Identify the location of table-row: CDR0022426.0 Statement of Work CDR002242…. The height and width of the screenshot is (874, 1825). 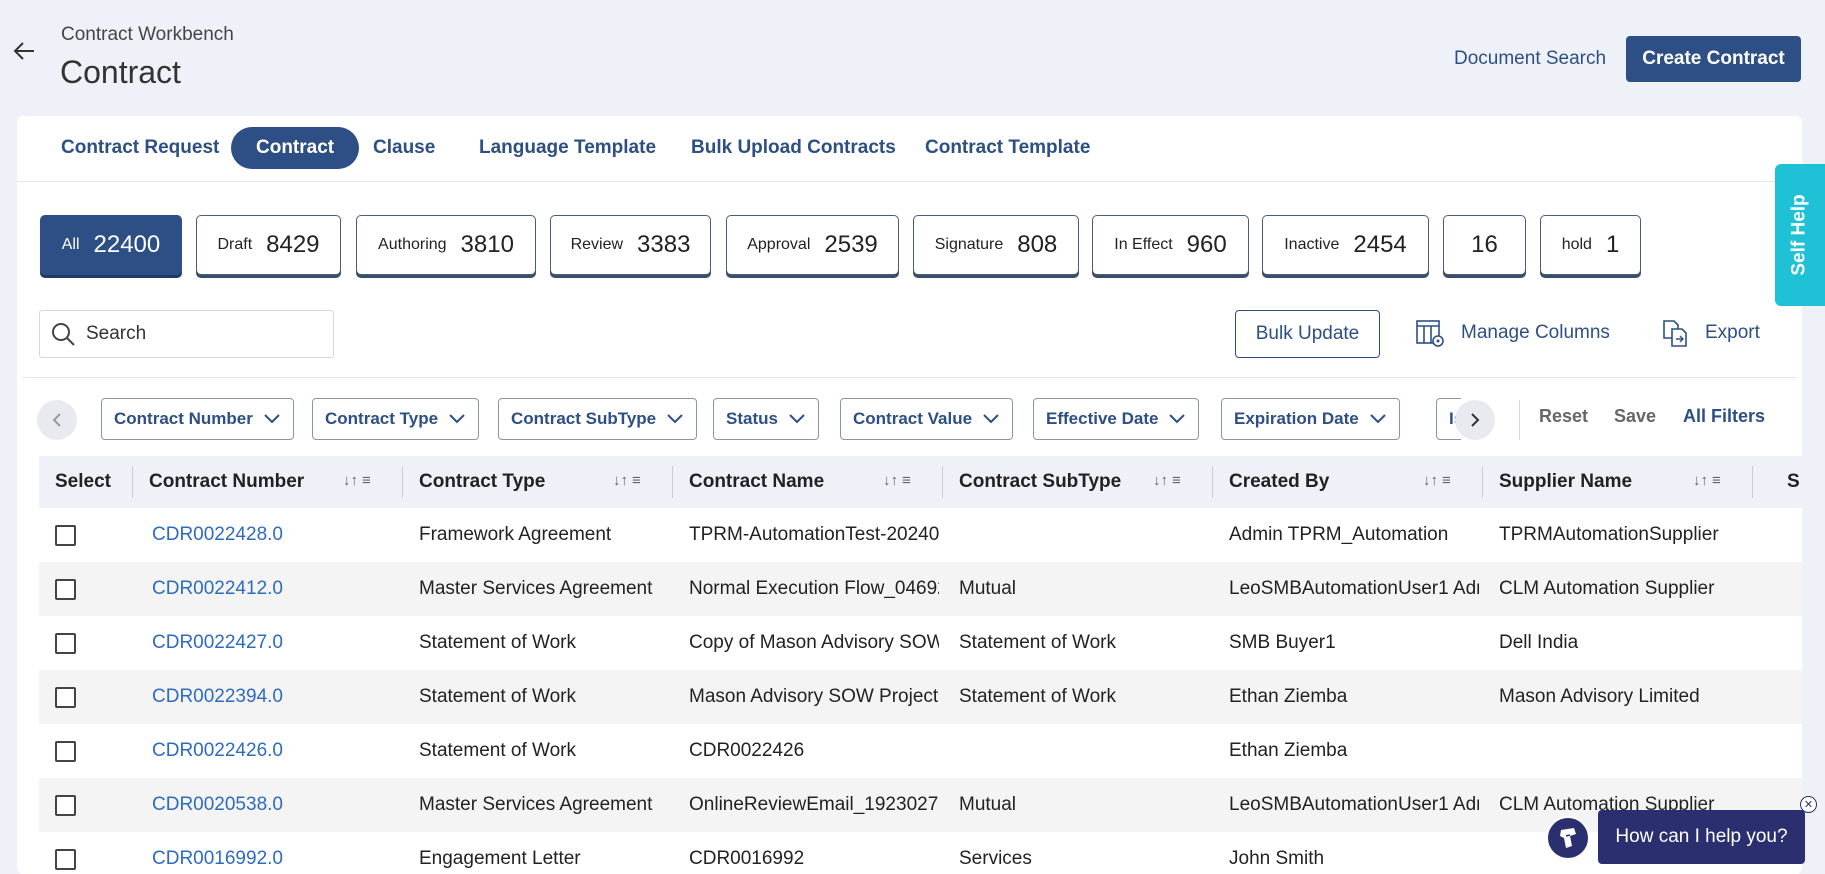
(920, 751).